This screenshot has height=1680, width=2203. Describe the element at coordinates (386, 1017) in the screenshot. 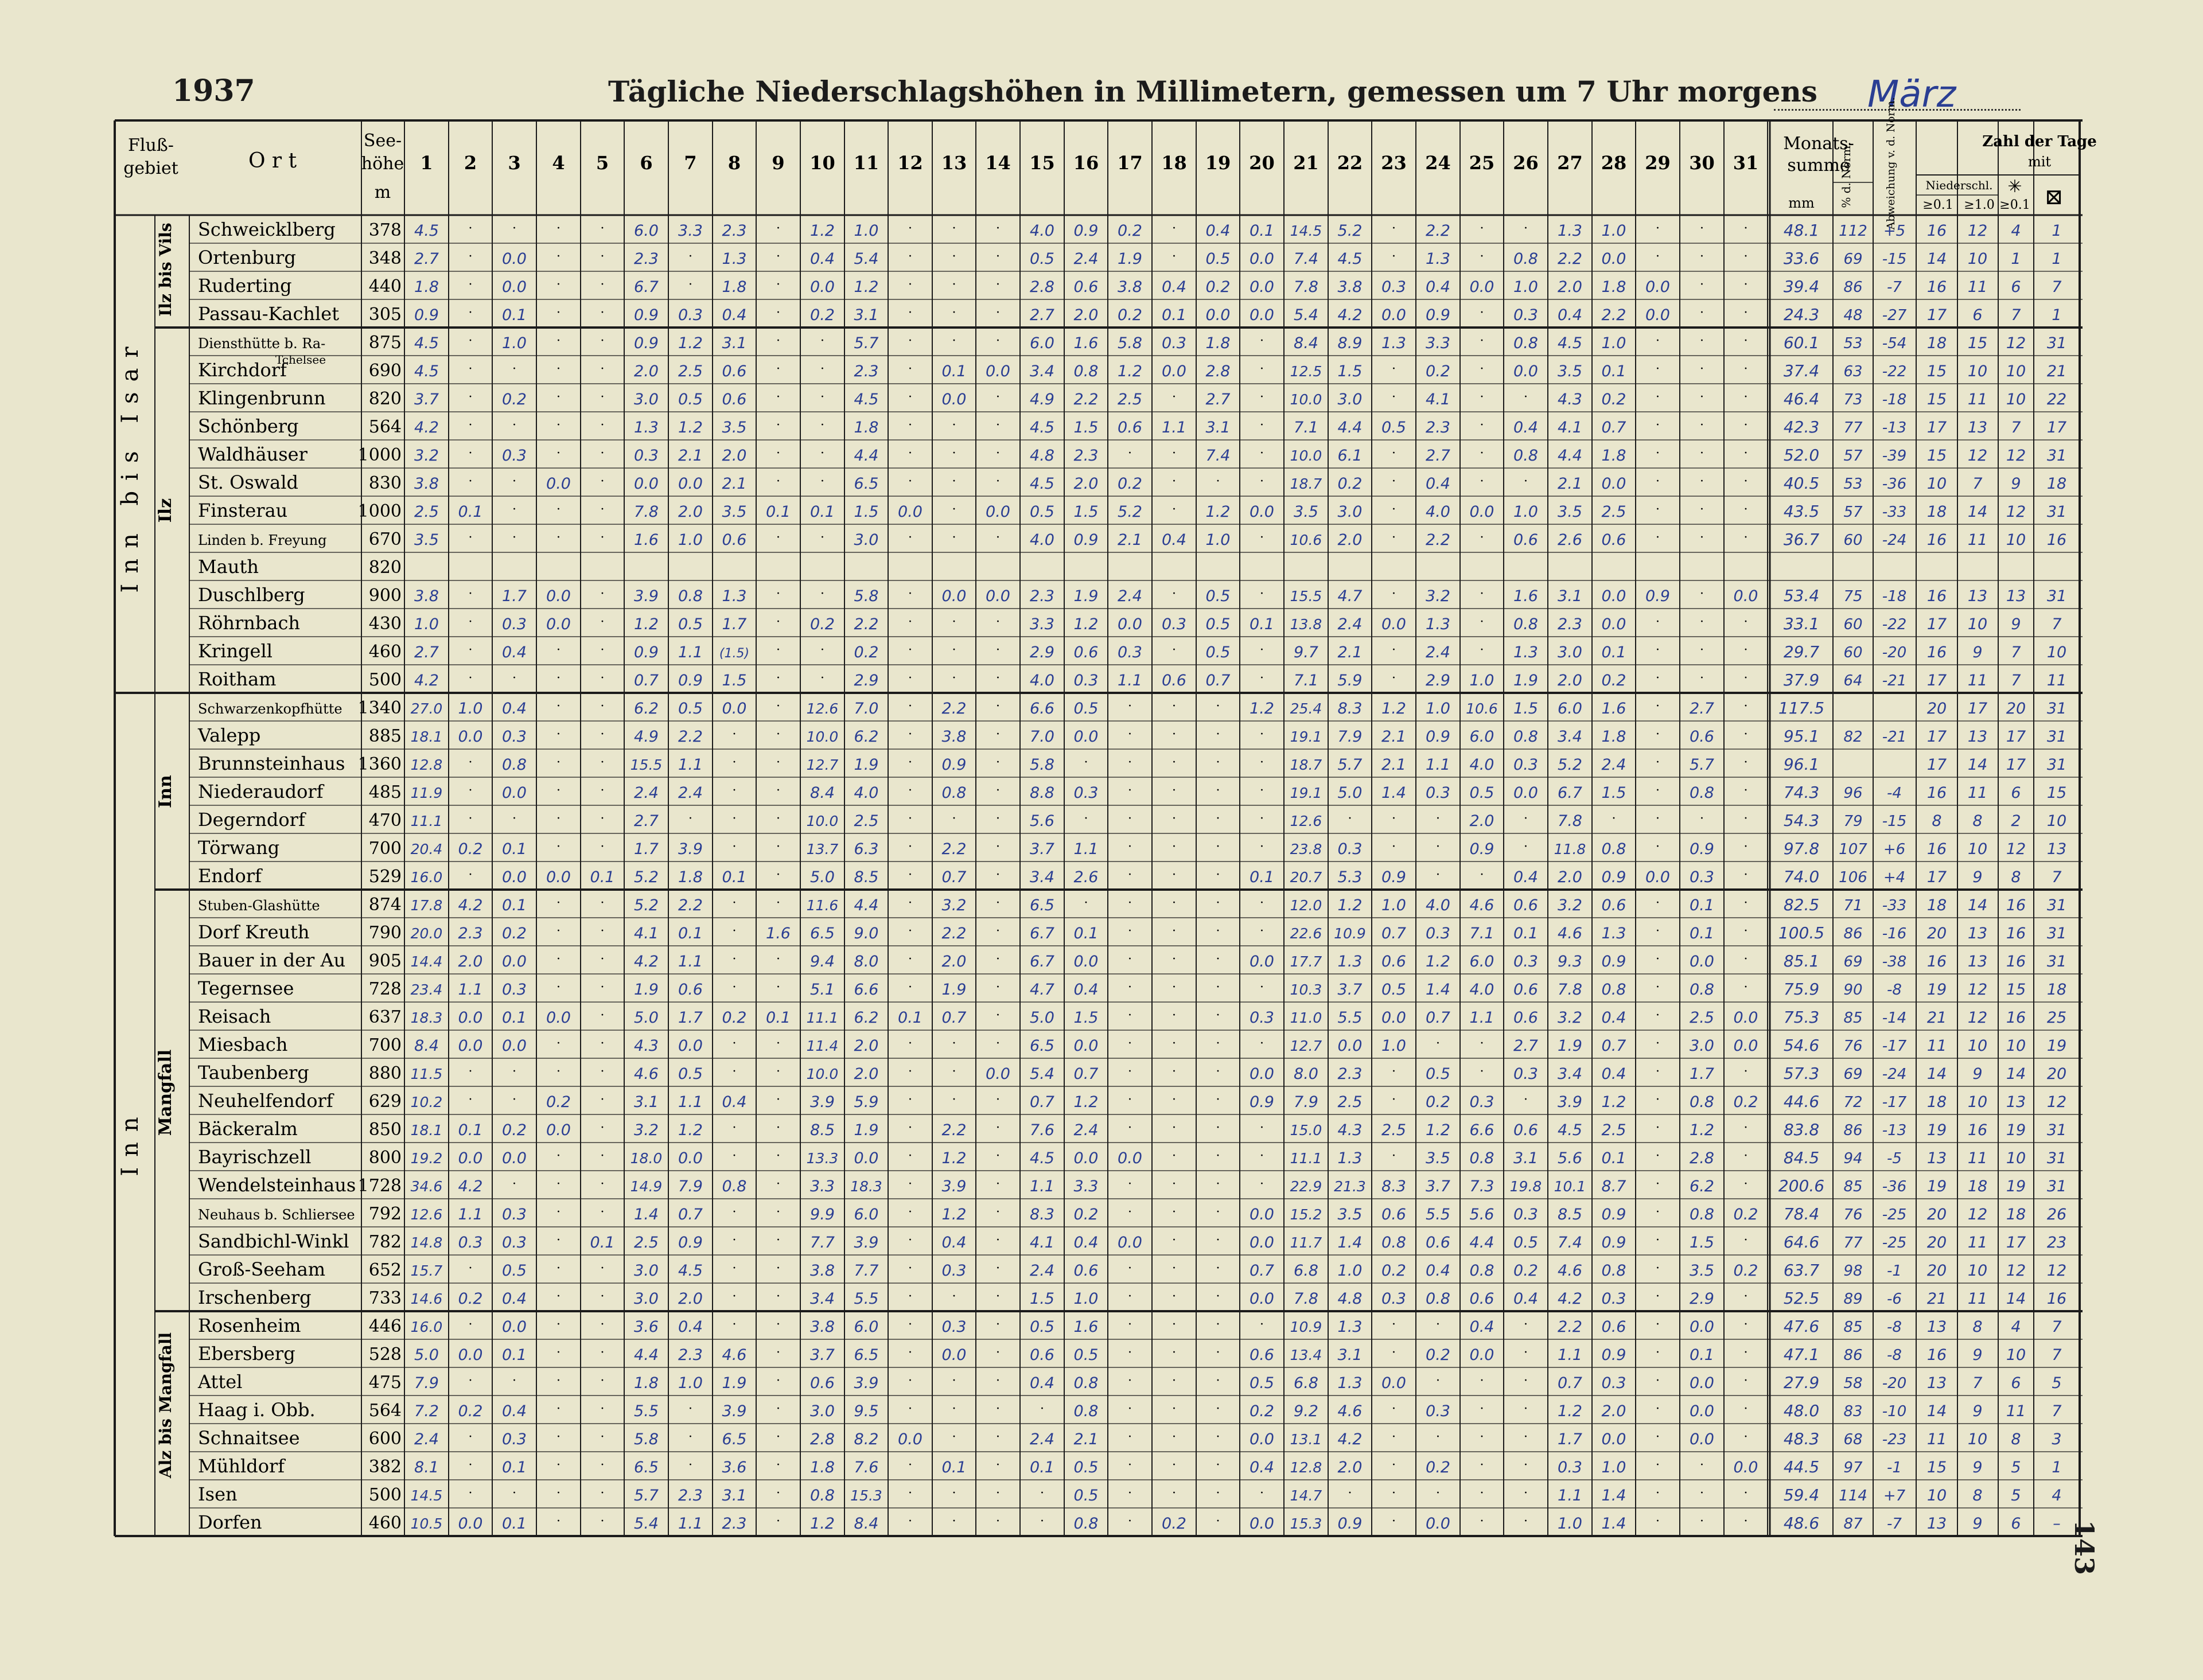

I see `station-elevation: 637` at that location.